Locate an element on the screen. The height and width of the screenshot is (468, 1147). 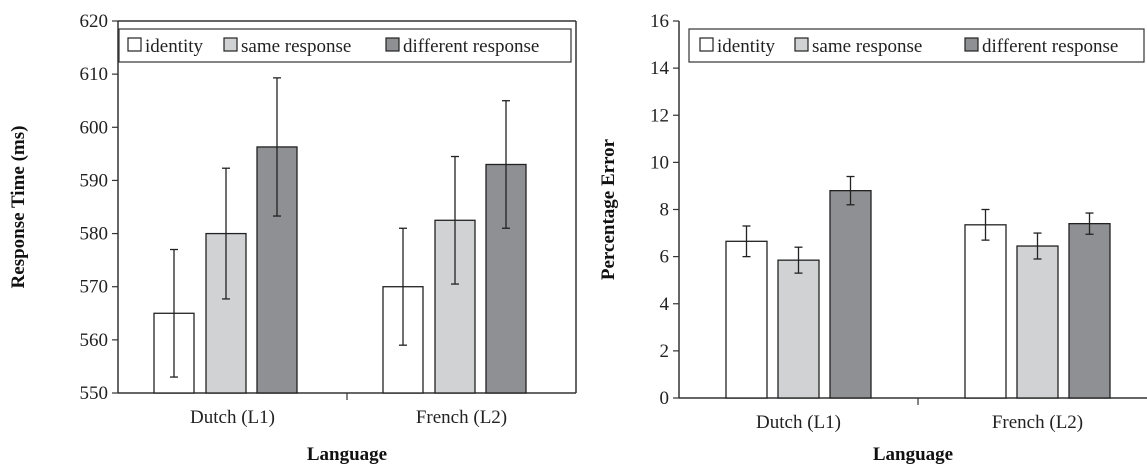
y-tick-label: 16 is located at coordinates (659, 21).